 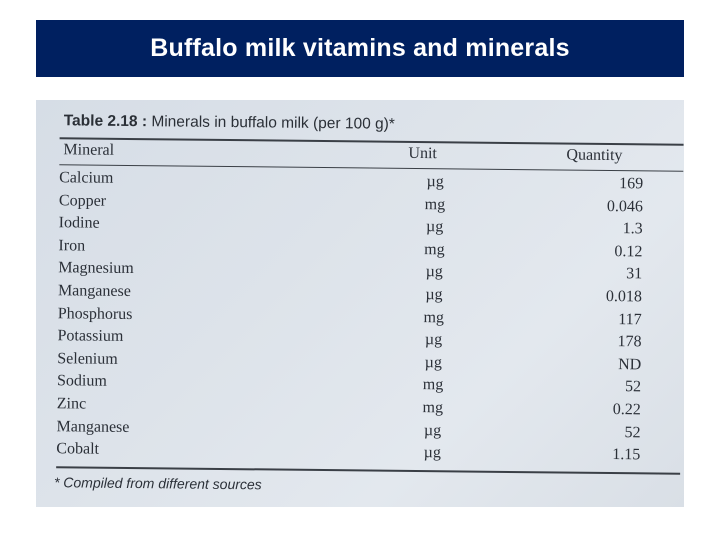 I want to click on cell-mineral: Magnesium, so click(x=96, y=268).